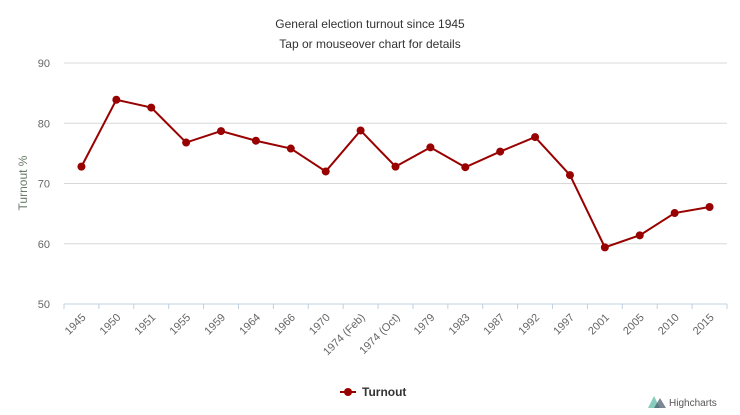  Describe the element at coordinates (599, 325) in the screenshot. I see `x-tick-label: 2001` at that location.